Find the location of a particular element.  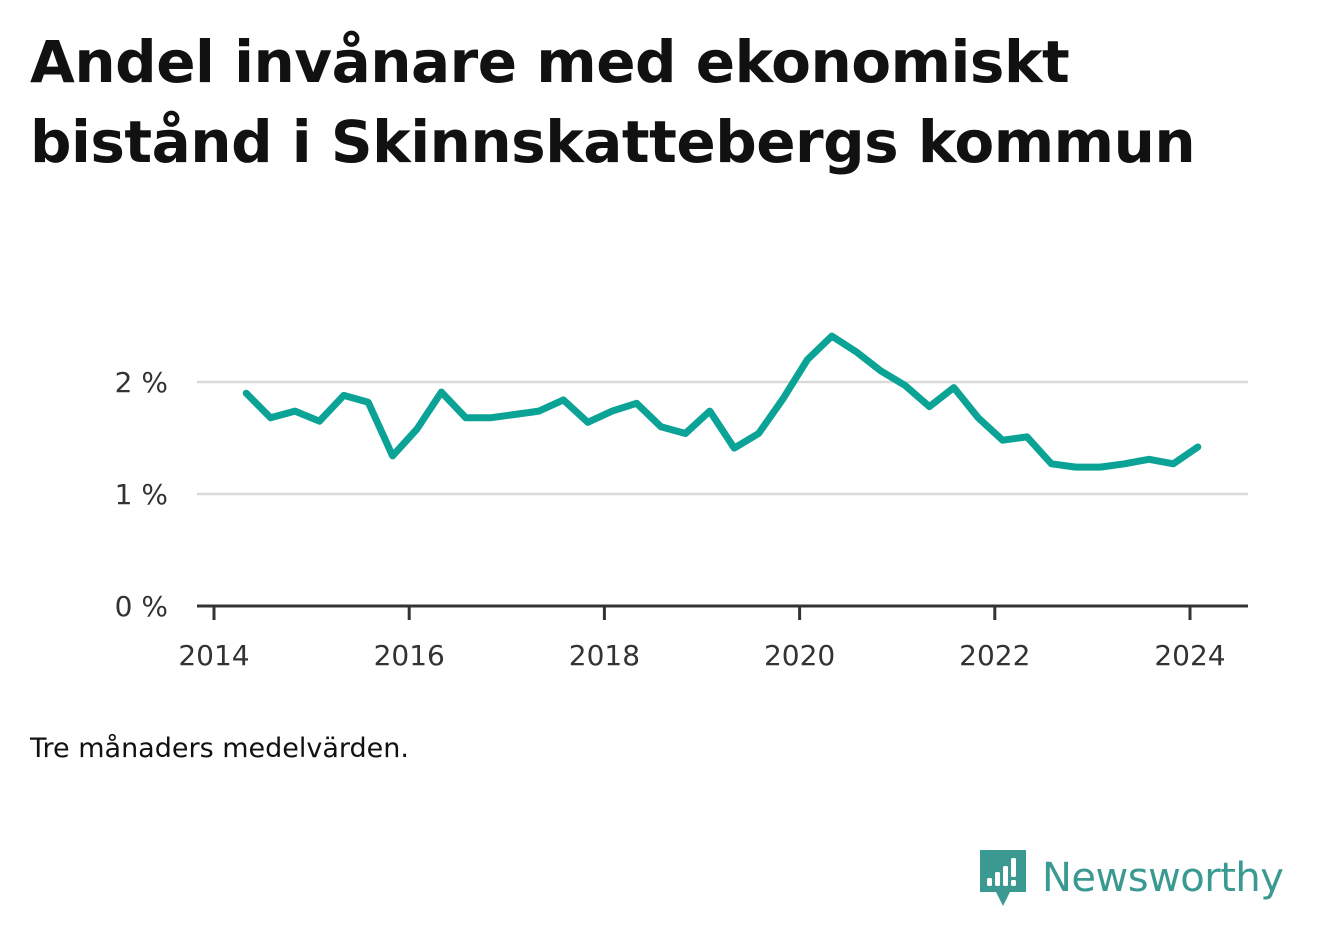

chart-note: Tre månaders medelvärden. is located at coordinates (219, 748).